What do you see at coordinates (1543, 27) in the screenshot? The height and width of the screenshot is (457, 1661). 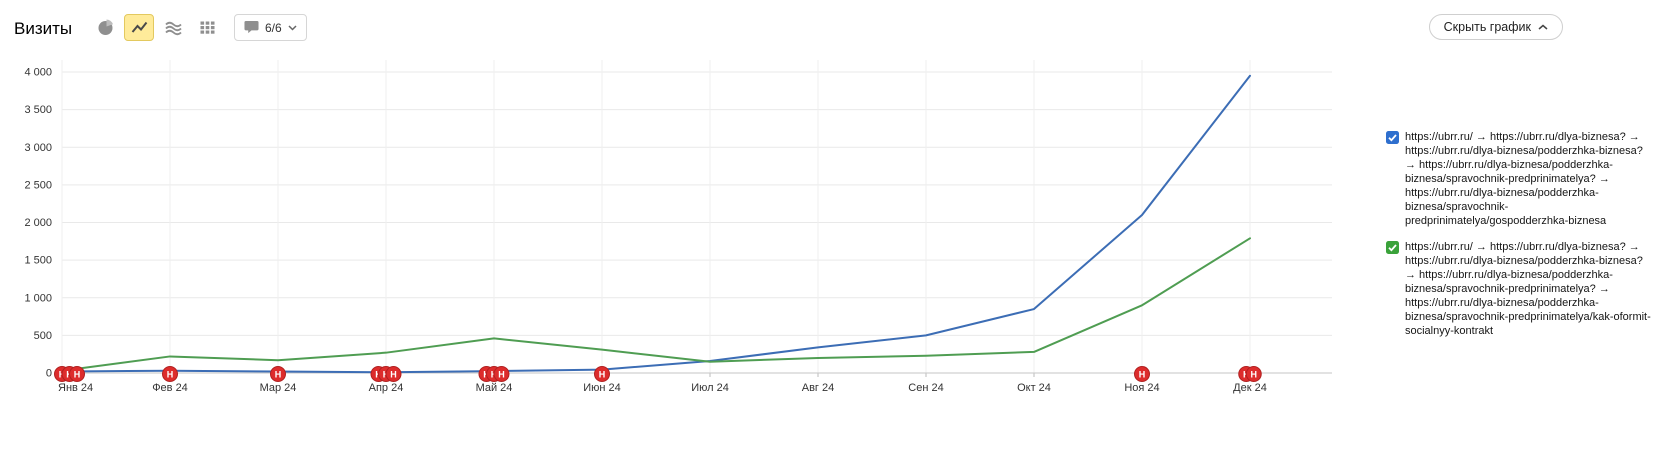 I see `chevron-up-icon` at bounding box center [1543, 27].